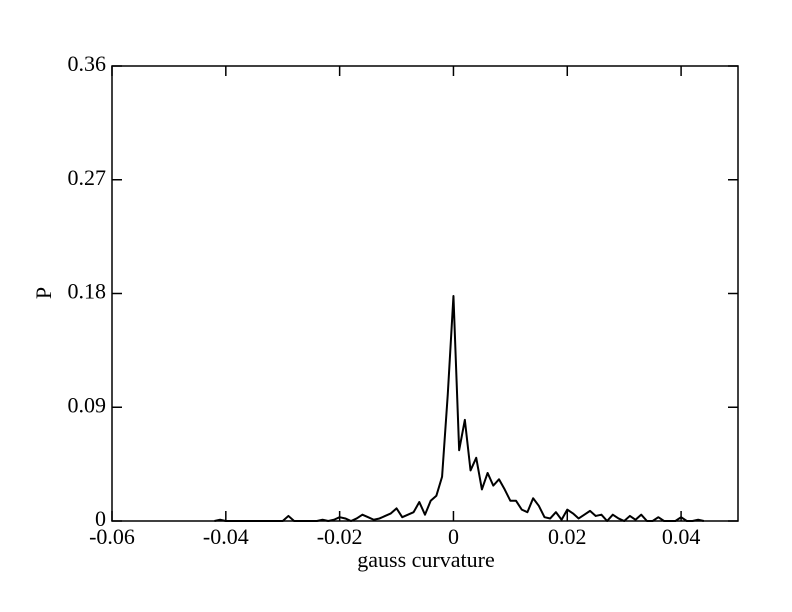  Describe the element at coordinates (87, 177) in the screenshot. I see `y-tick-label: 0.27` at that location.